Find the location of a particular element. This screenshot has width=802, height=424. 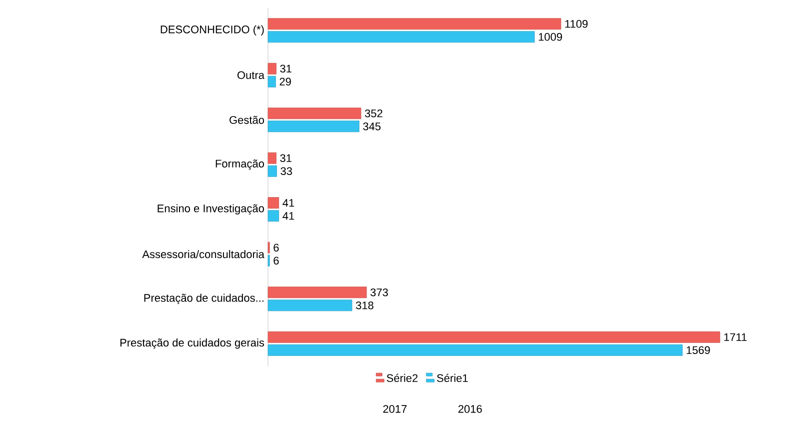

data-label: 318 is located at coordinates (365, 305).